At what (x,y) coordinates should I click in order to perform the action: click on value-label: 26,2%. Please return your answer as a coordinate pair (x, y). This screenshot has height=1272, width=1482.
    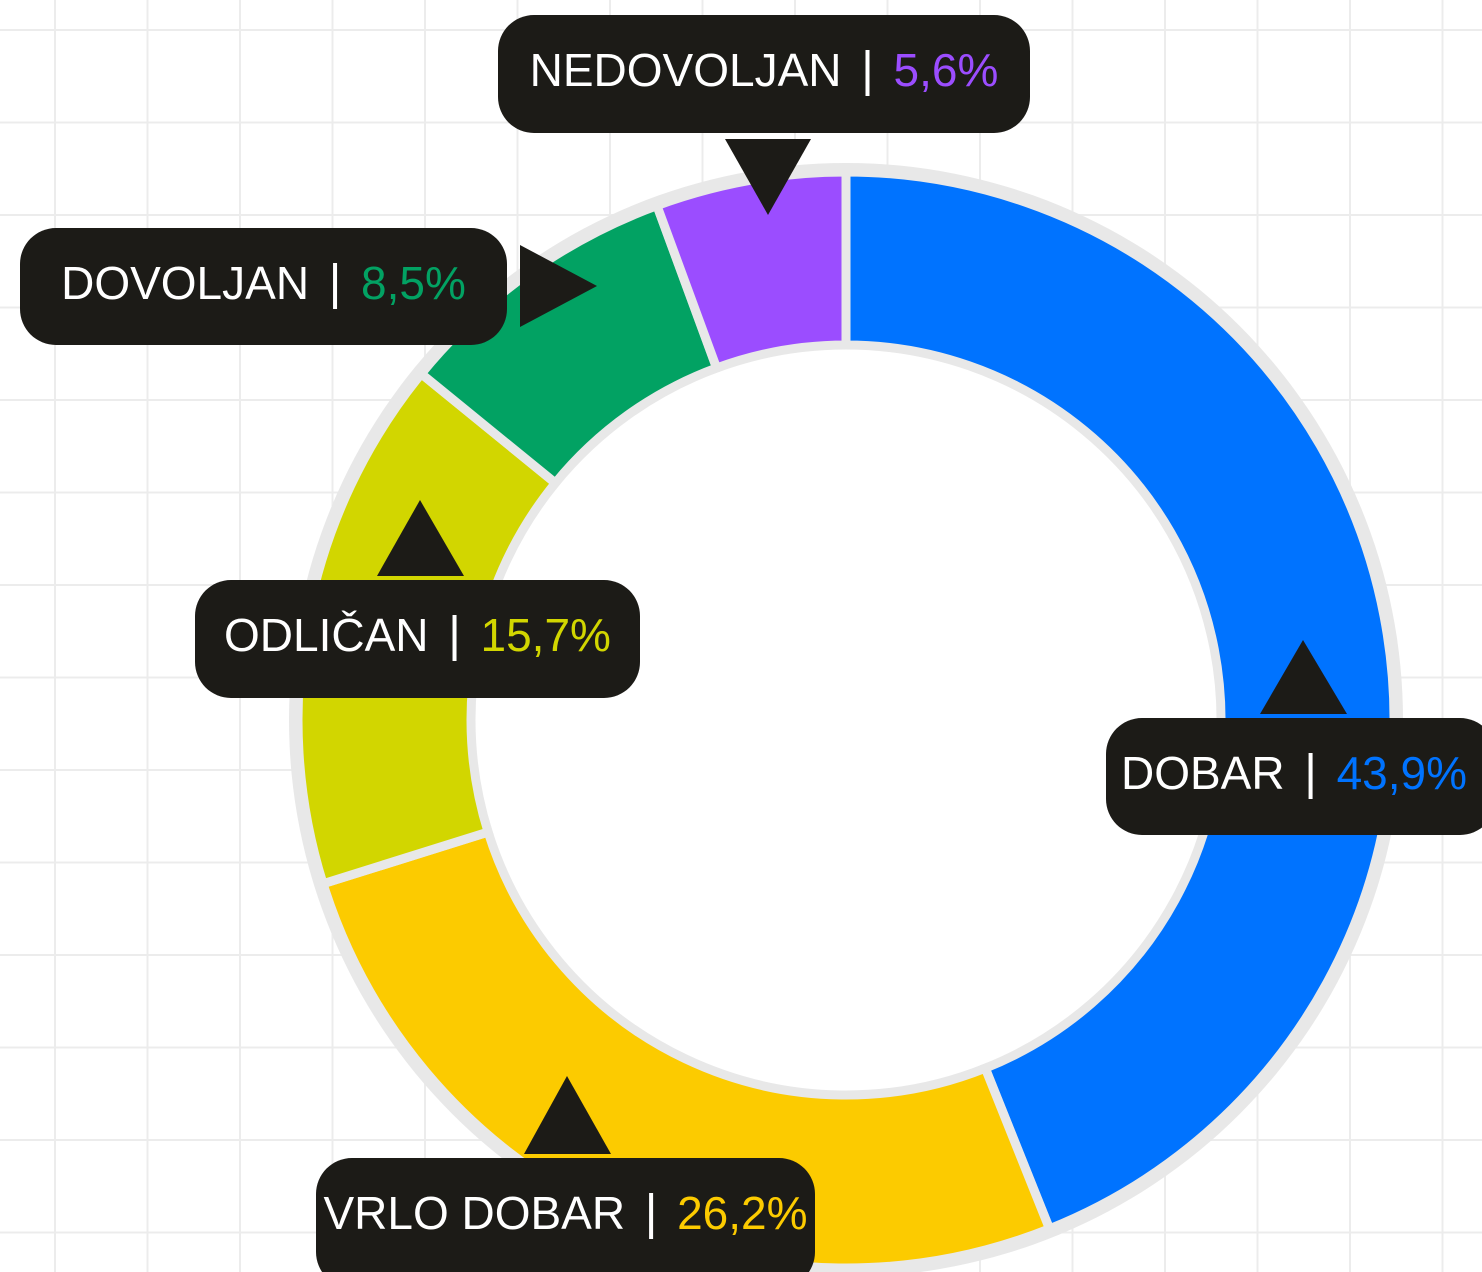
    Looking at the image, I should click on (742, 1213).